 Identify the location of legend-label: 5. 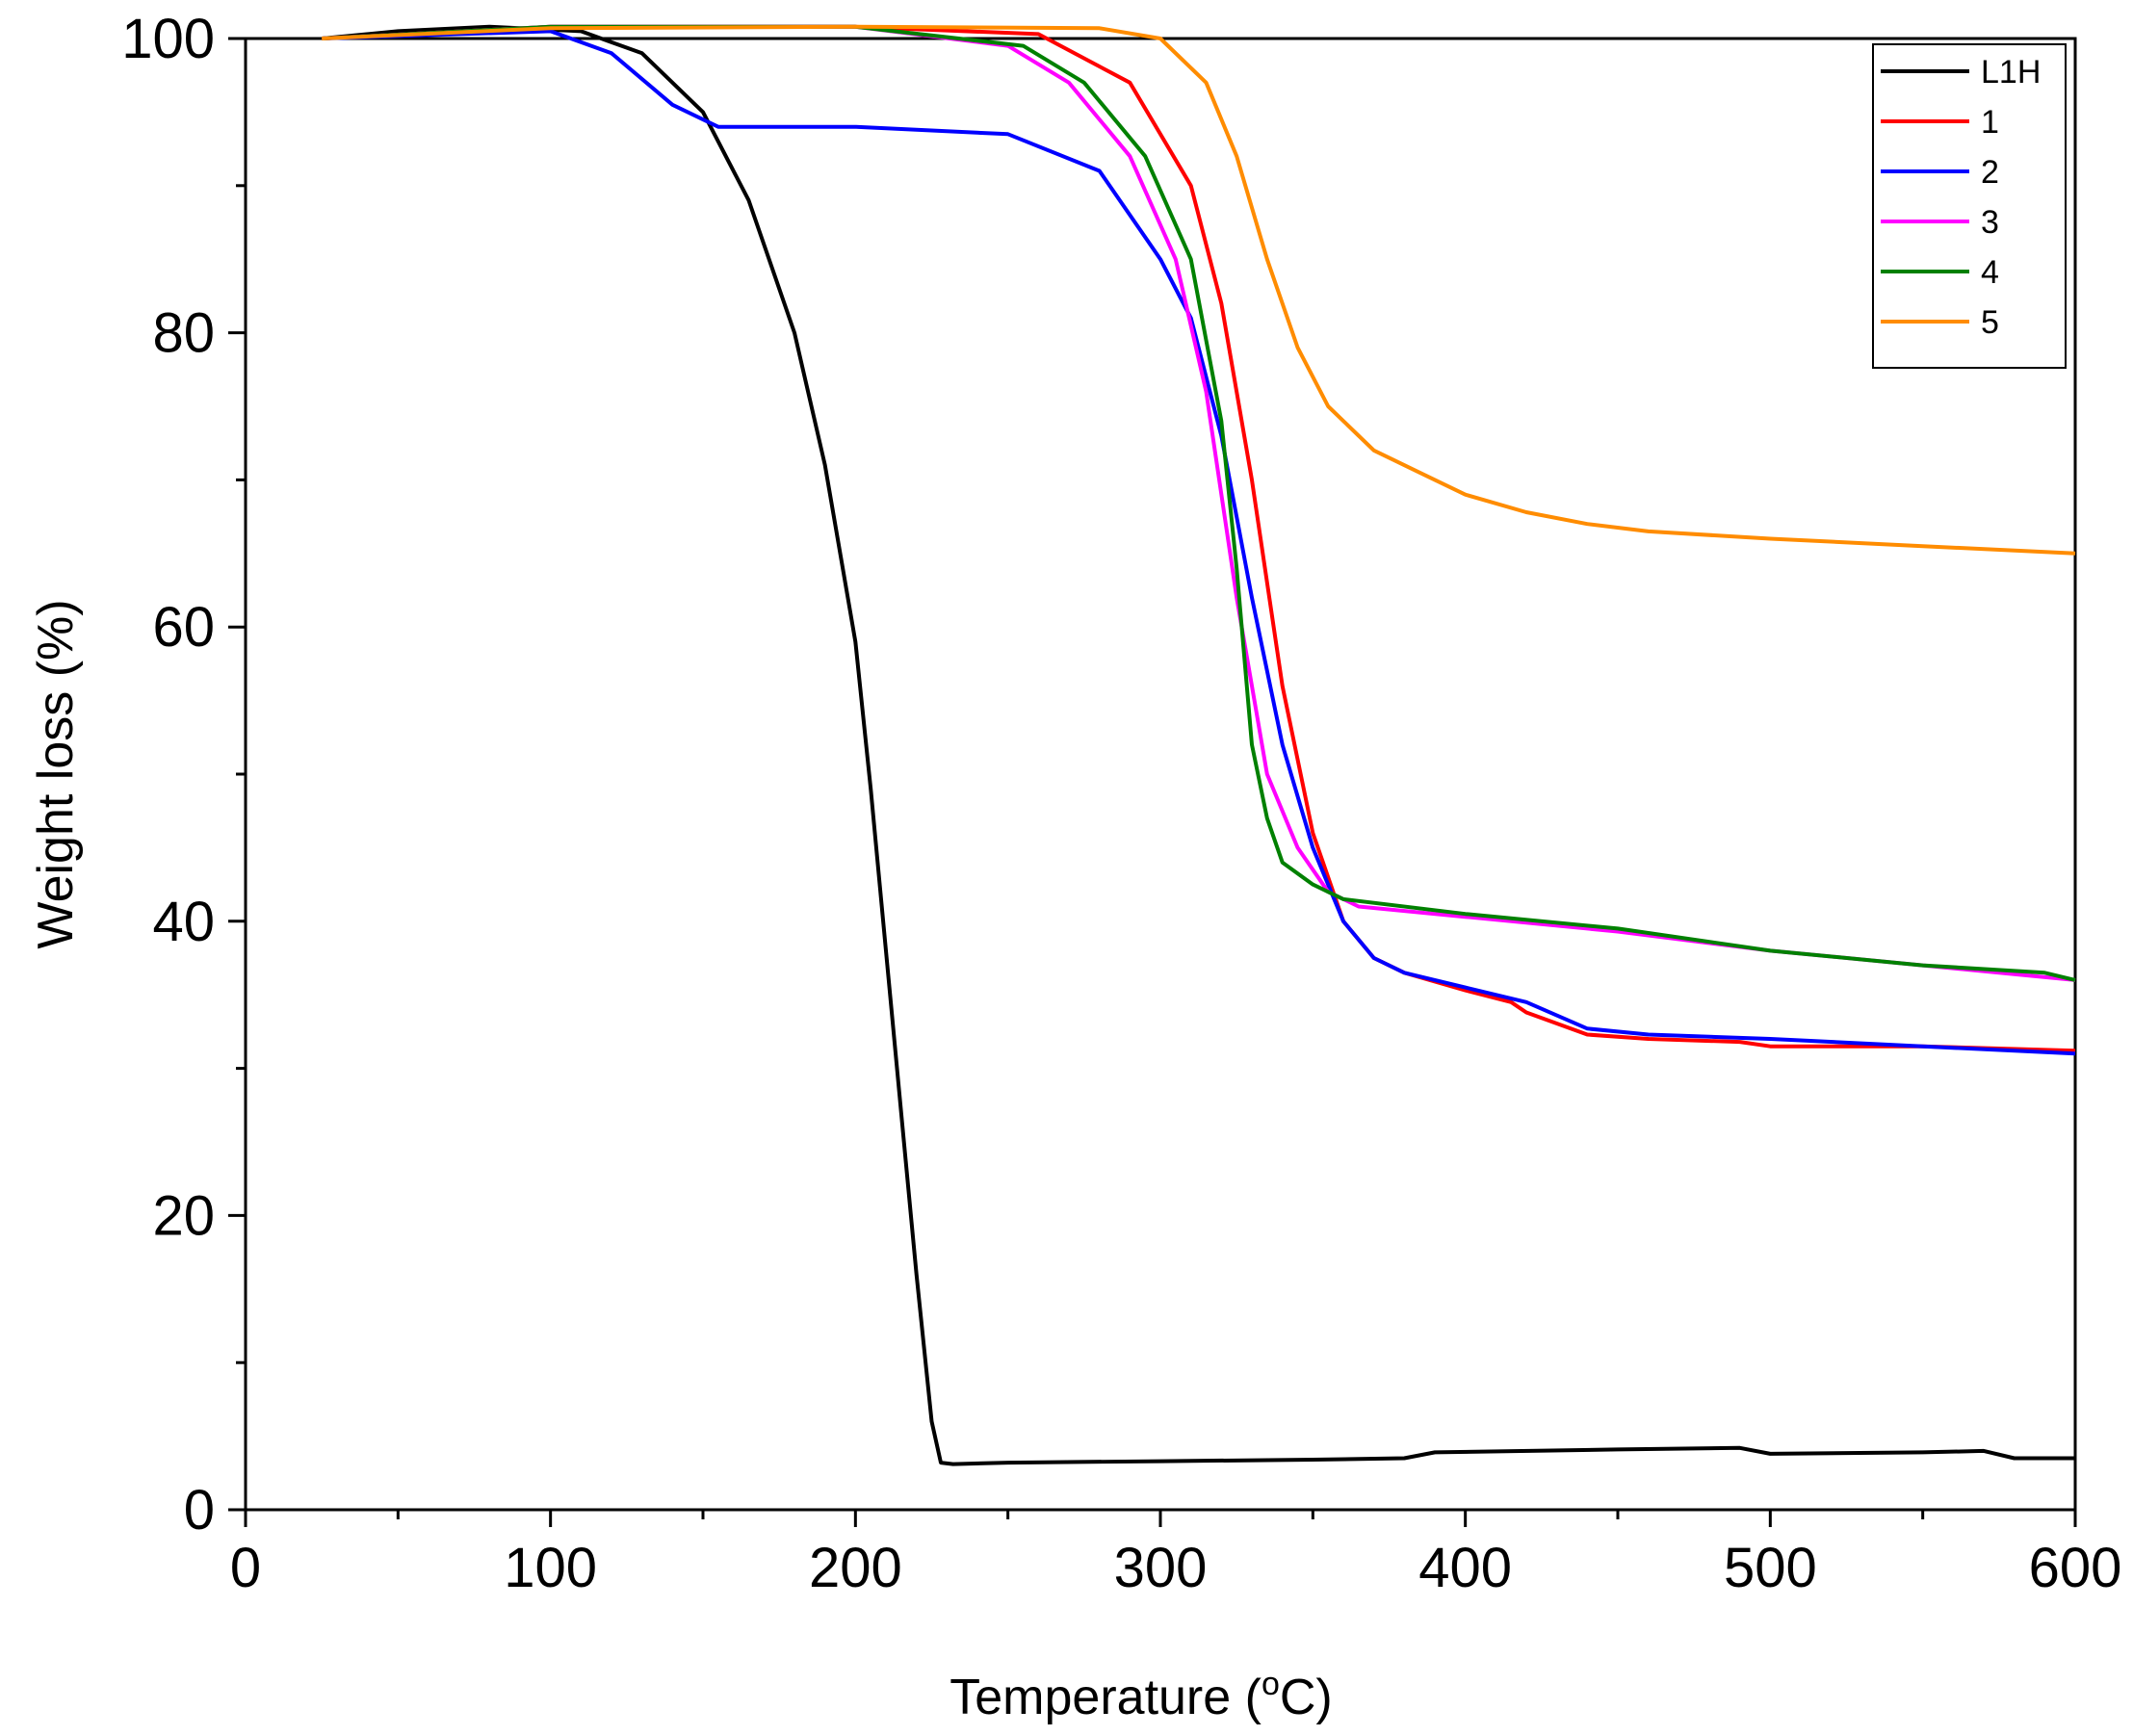
(1990, 322).